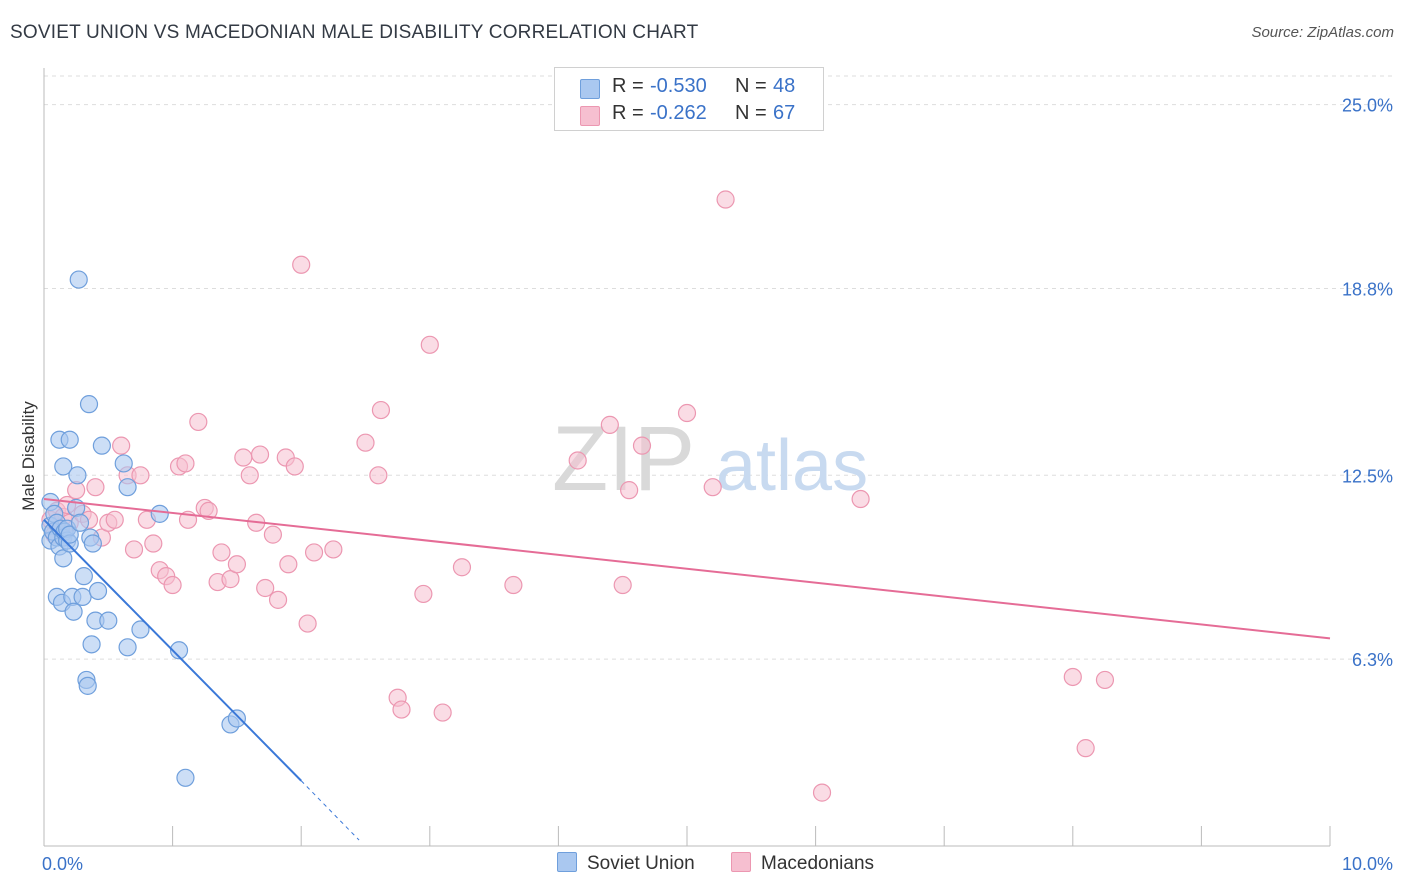 Image resolution: width=1406 pixels, height=892 pixels. I want to click on x-tick-label: 10.0%, so click(1367, 864).